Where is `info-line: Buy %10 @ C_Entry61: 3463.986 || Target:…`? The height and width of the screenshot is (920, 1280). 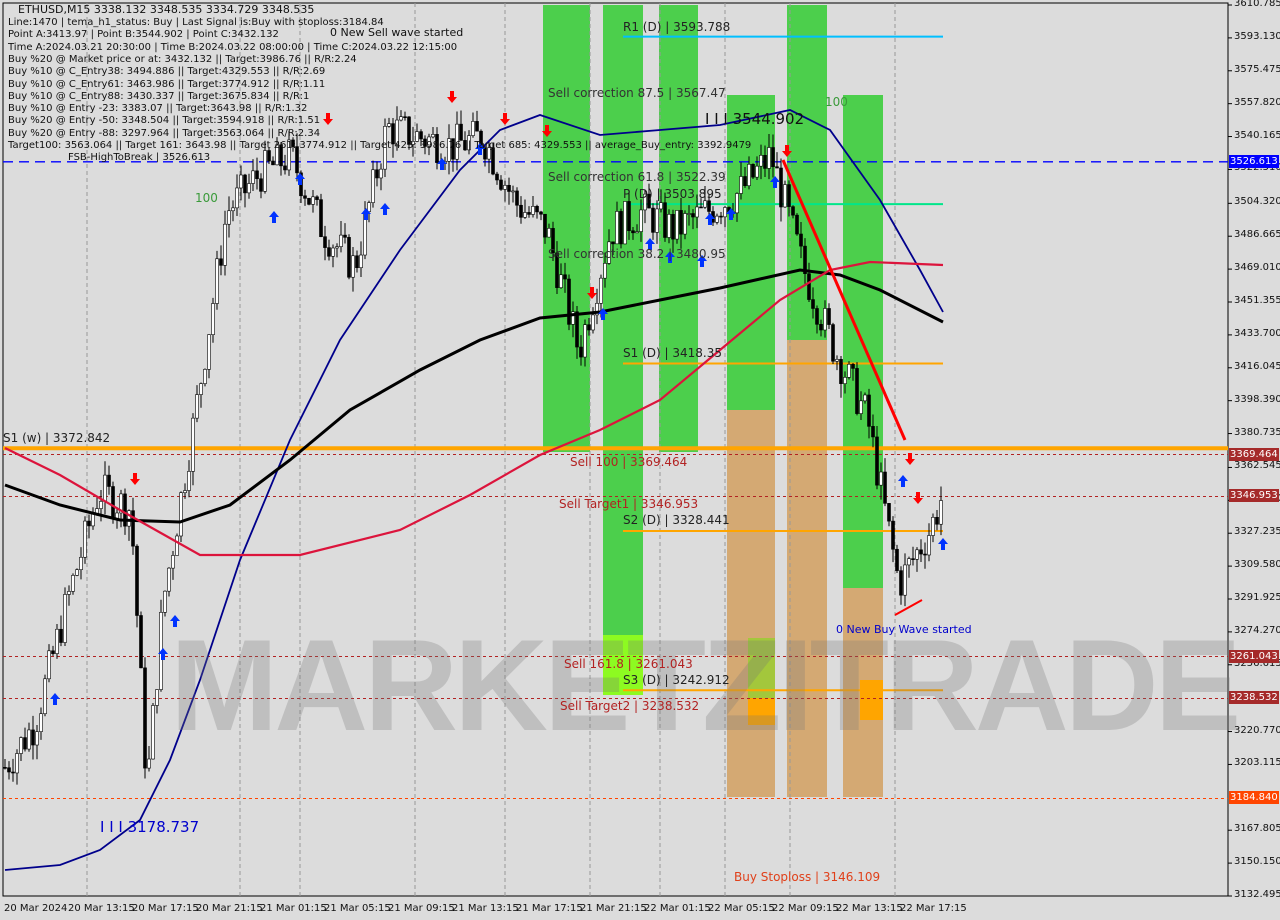 info-line: Buy %10 @ C_Entry61: 3463.986 || Target:… is located at coordinates (167, 84).